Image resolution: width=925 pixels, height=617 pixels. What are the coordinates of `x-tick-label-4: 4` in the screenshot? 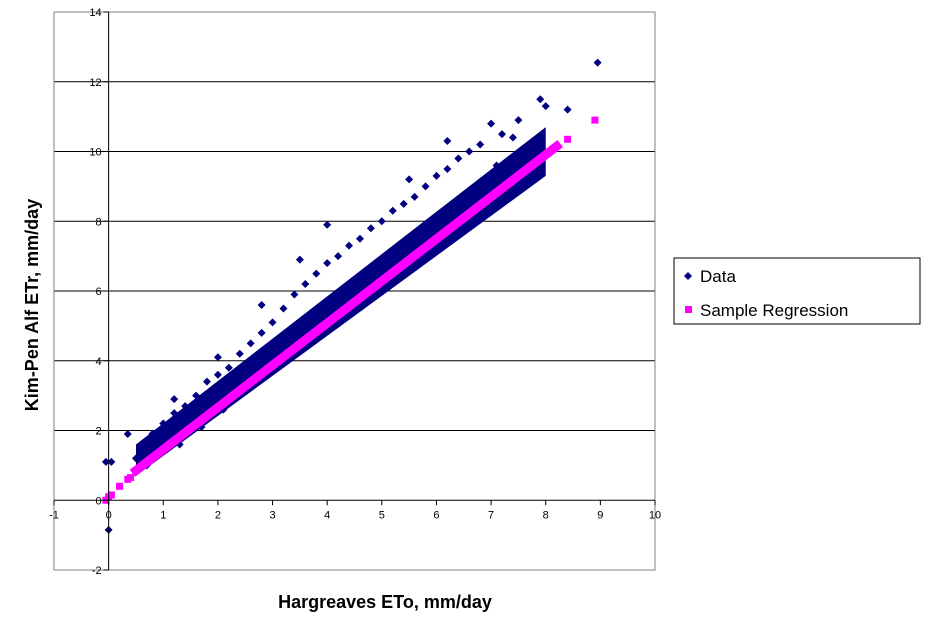 It's located at (327, 515).